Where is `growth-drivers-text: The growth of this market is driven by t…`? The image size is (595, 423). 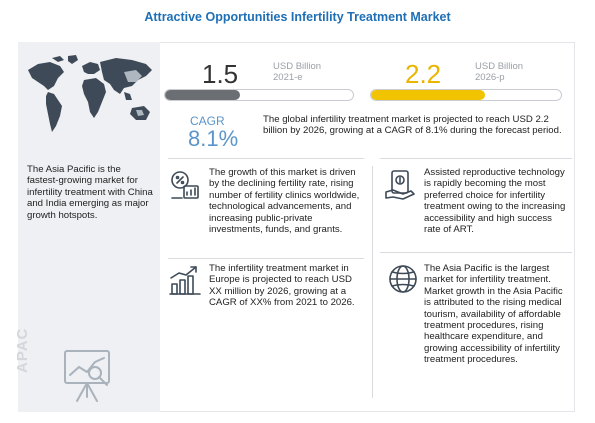
growth-drivers-text: The growth of this market is driven by t… is located at coordinates (284, 201).